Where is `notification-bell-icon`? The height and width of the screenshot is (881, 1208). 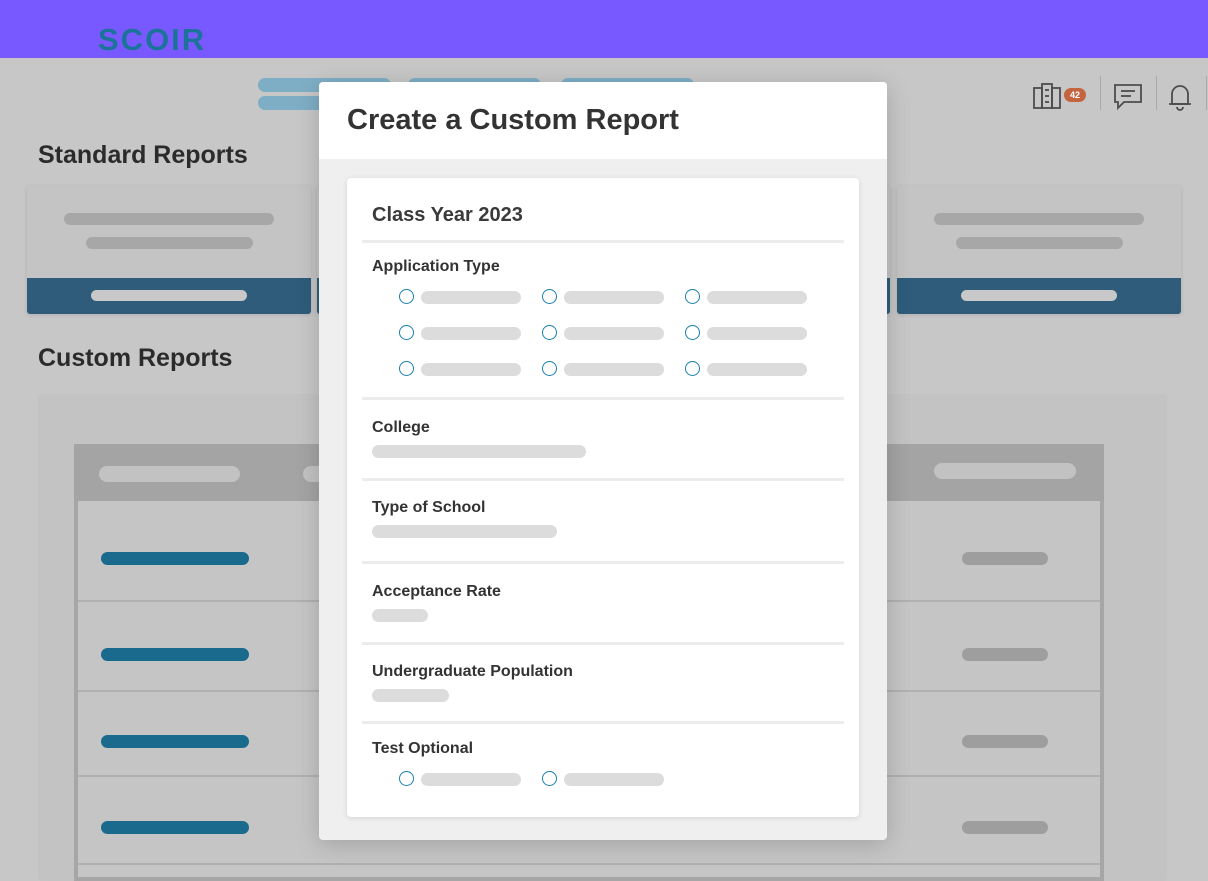 notification-bell-icon is located at coordinates (1180, 96).